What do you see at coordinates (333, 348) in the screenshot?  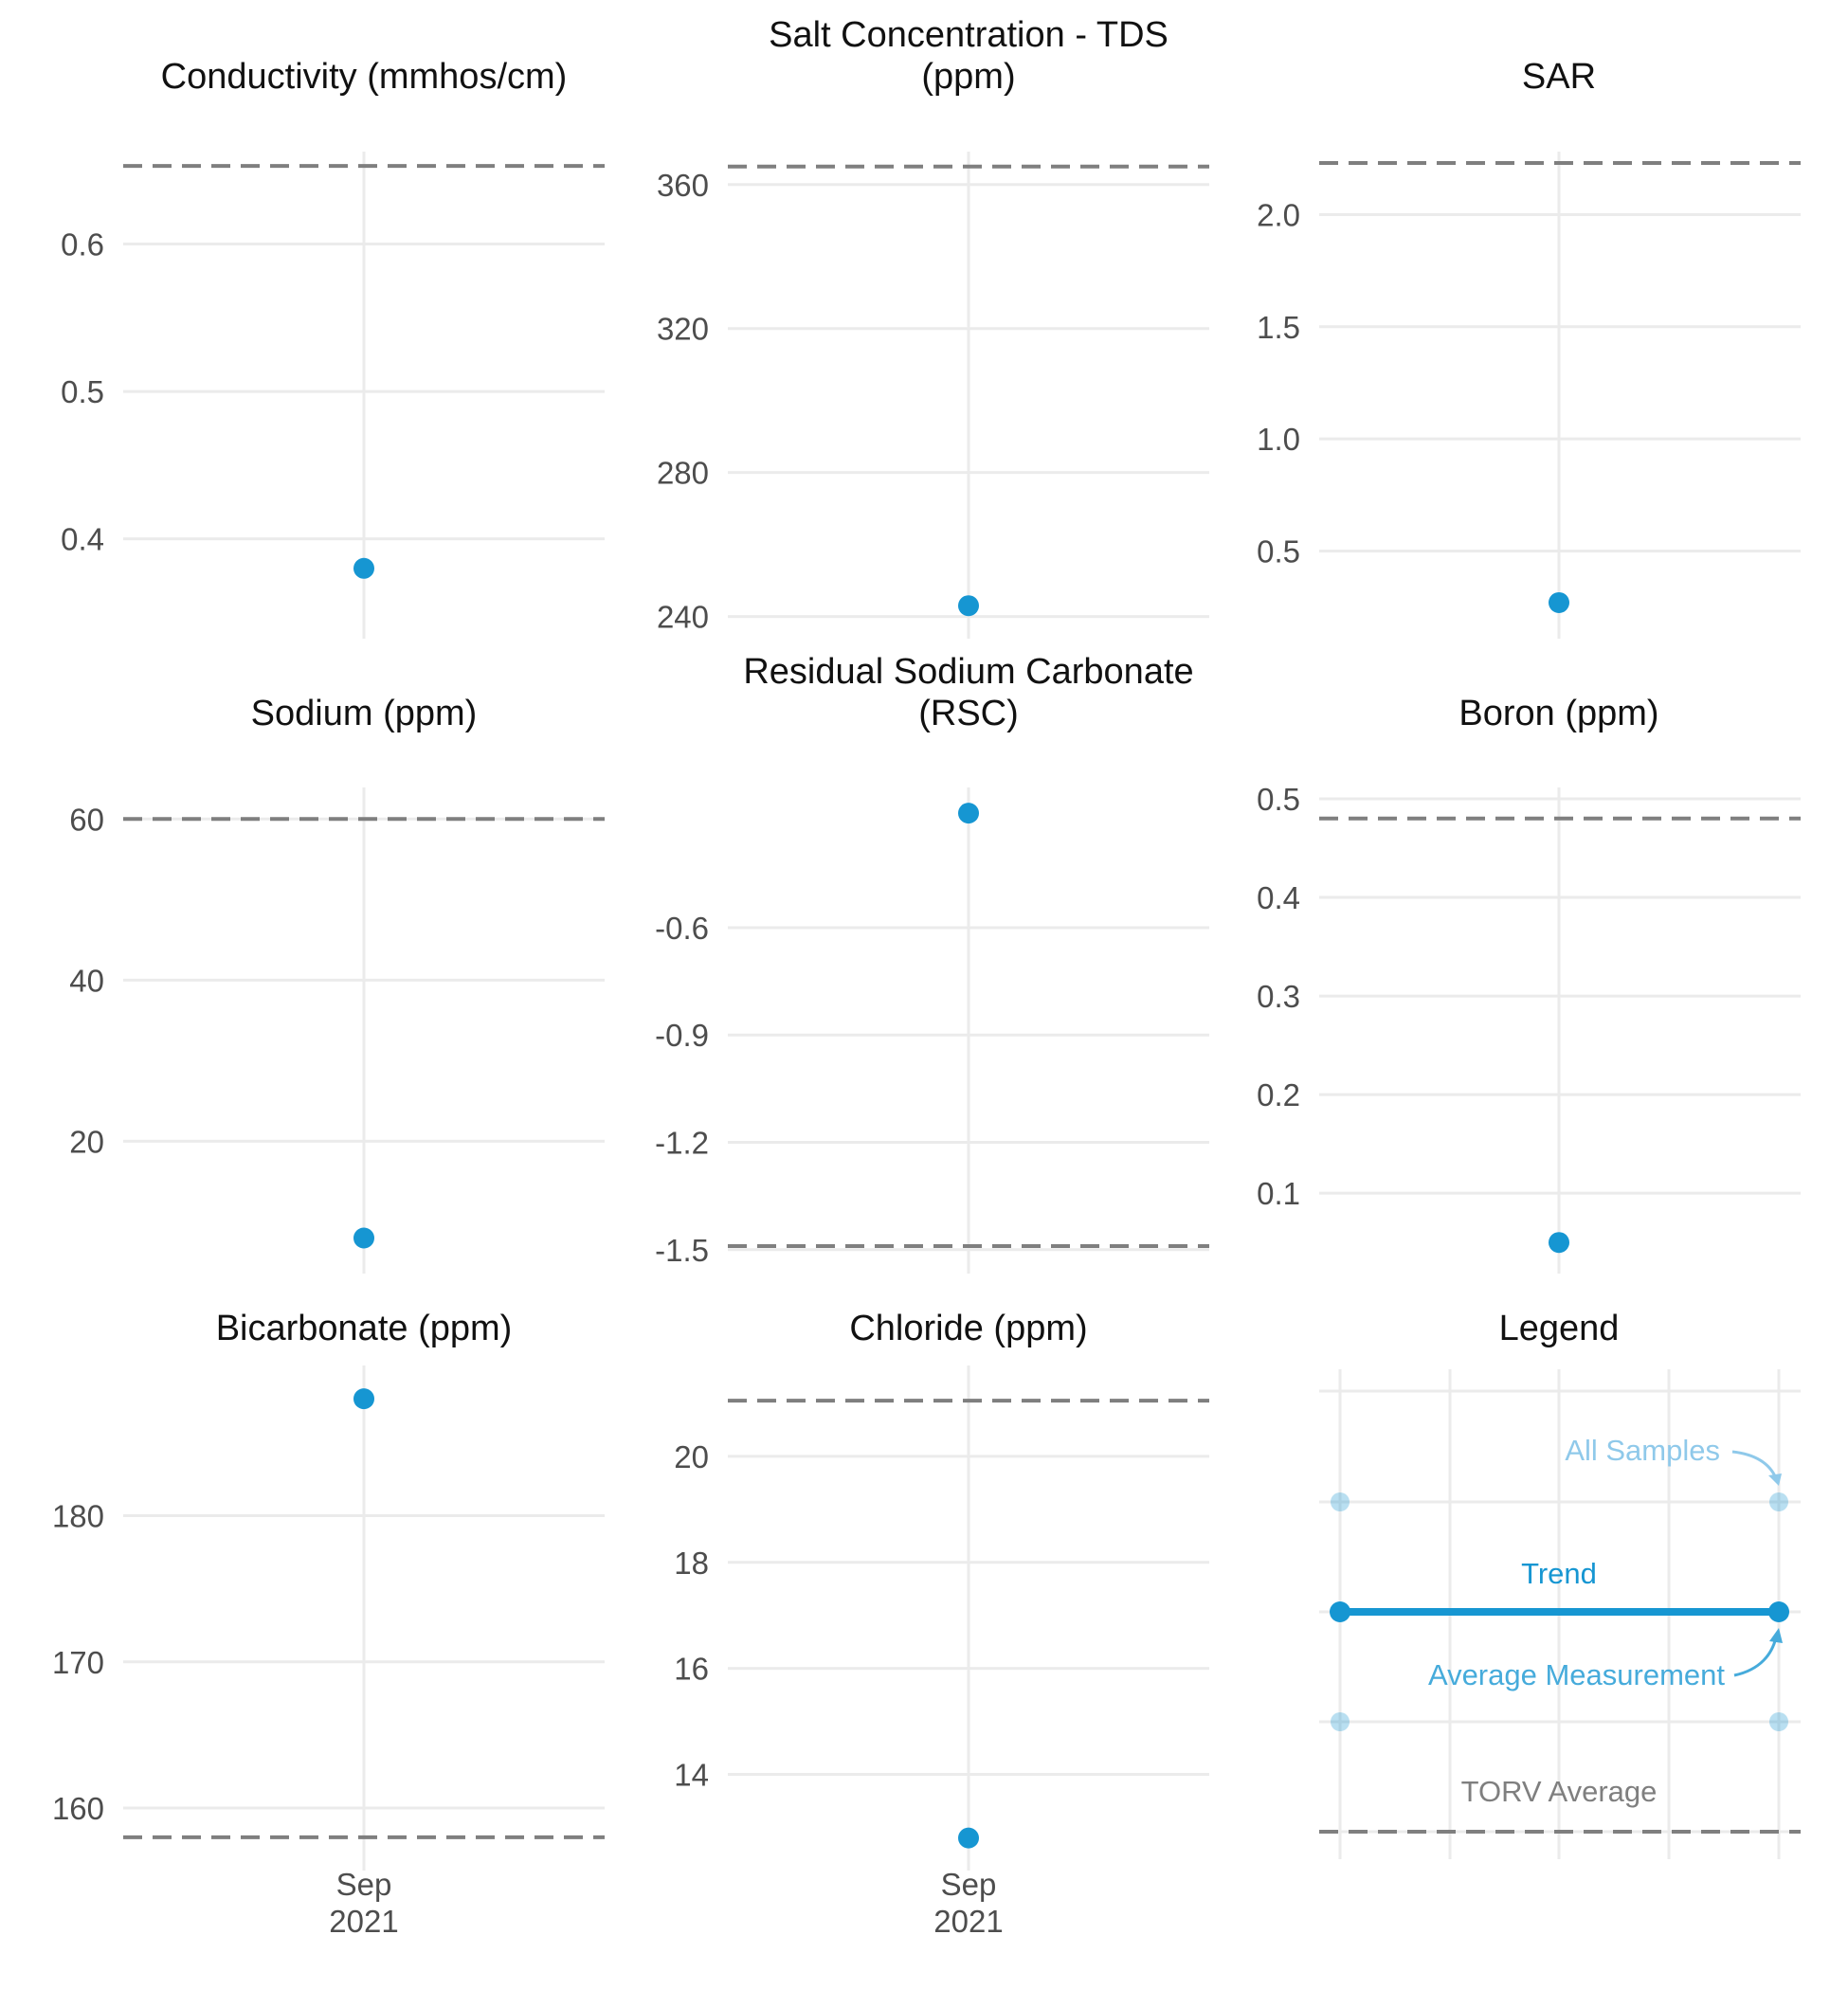 I see `chart-panel: Conductivity (mmhos/cm) 0.4 0.5 0.6` at bounding box center [333, 348].